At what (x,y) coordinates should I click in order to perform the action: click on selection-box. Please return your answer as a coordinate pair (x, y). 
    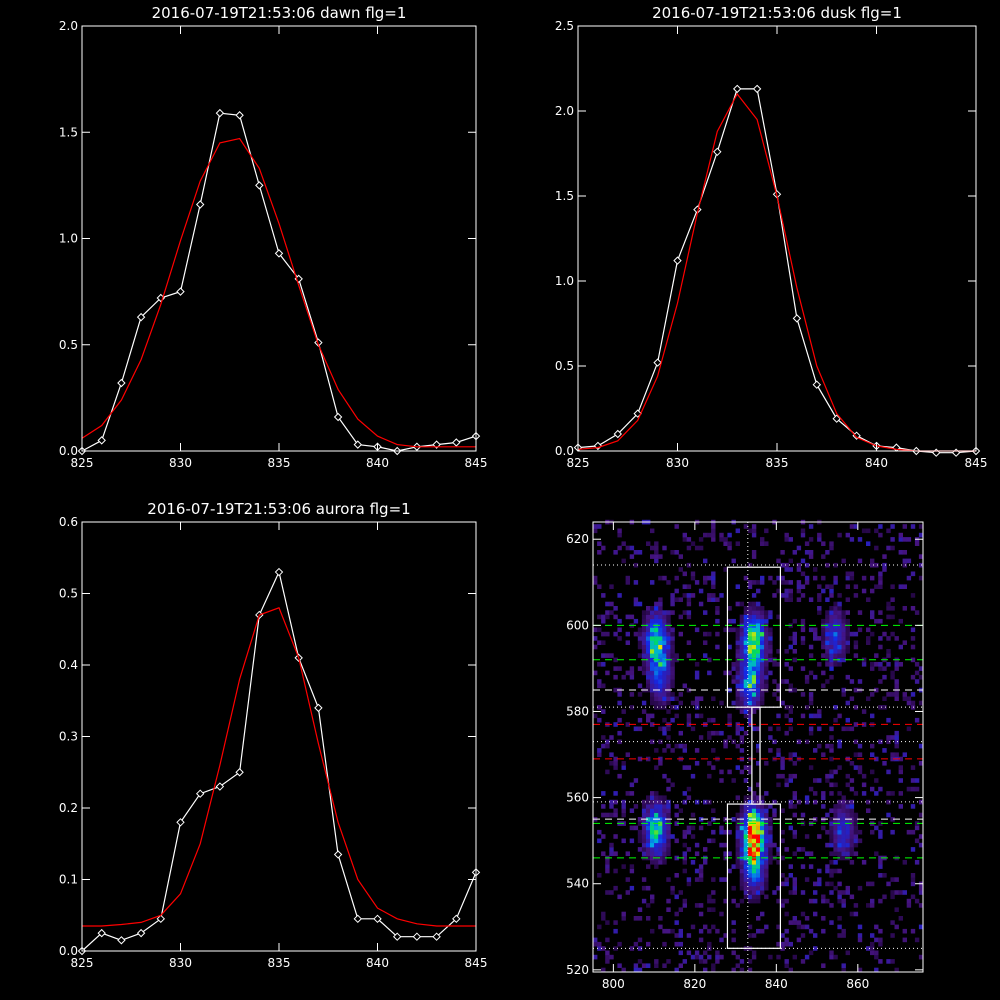
    Looking at the image, I should click on (756, 755).